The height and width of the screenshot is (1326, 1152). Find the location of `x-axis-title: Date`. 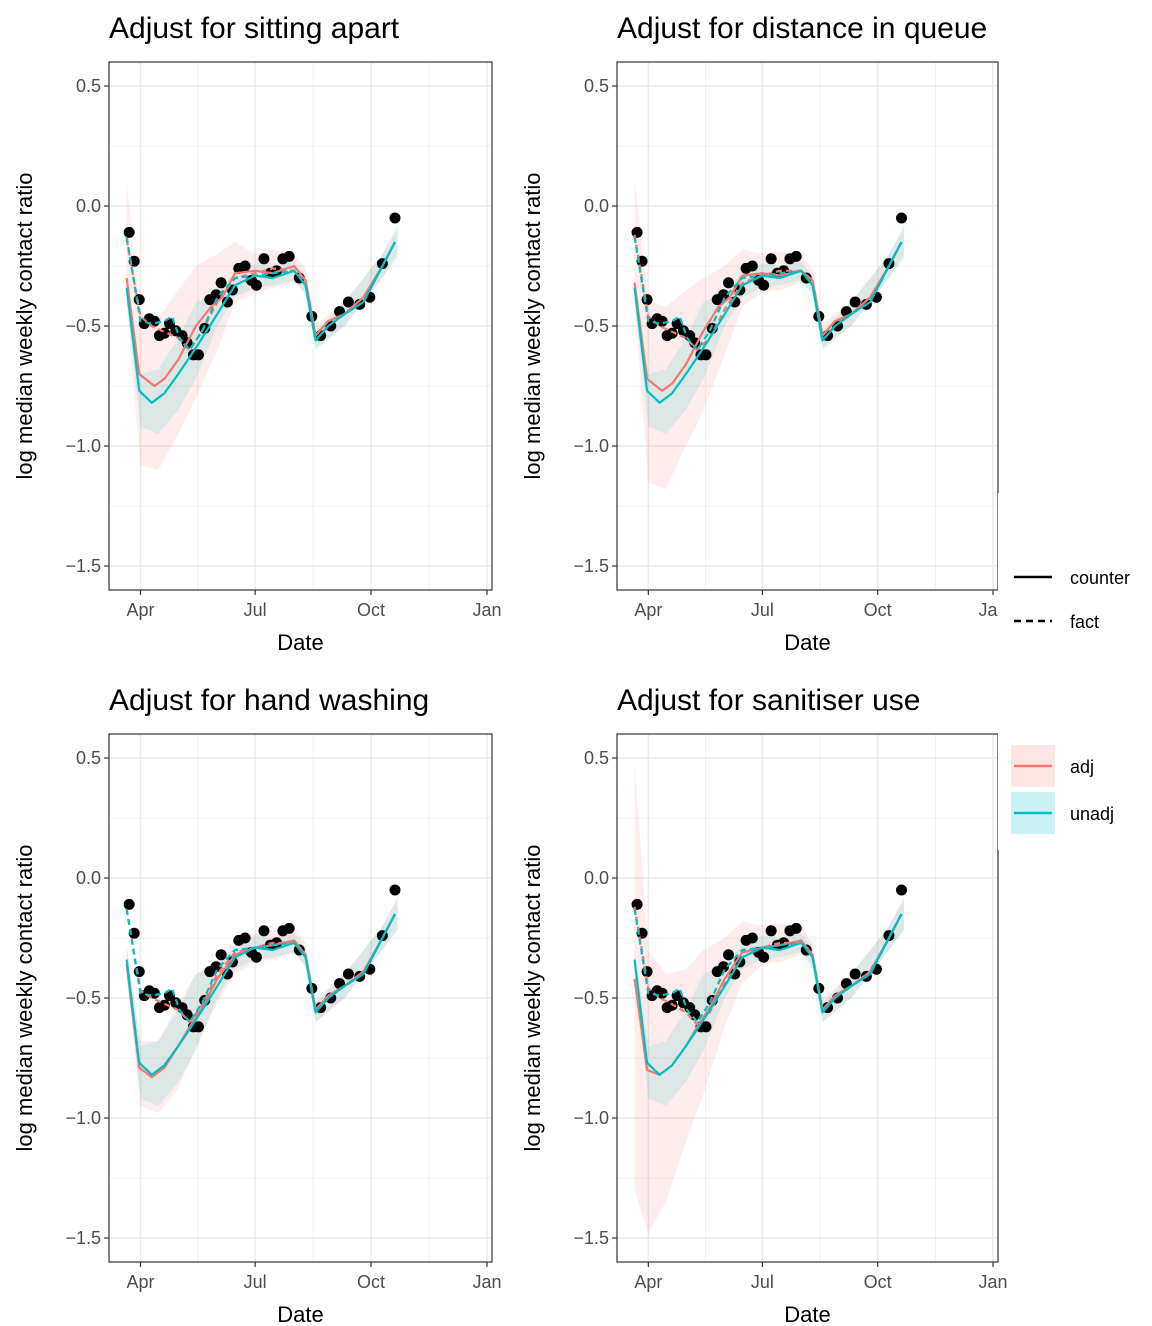

x-axis-title: Date is located at coordinates (300, 642).